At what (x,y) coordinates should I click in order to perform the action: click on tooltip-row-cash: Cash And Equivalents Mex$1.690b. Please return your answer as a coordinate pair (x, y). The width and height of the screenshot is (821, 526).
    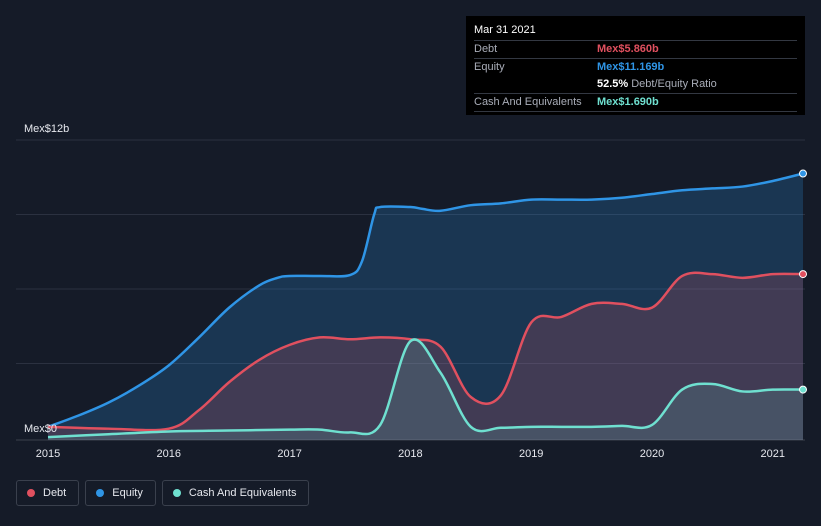
    Looking at the image, I should click on (635, 103).